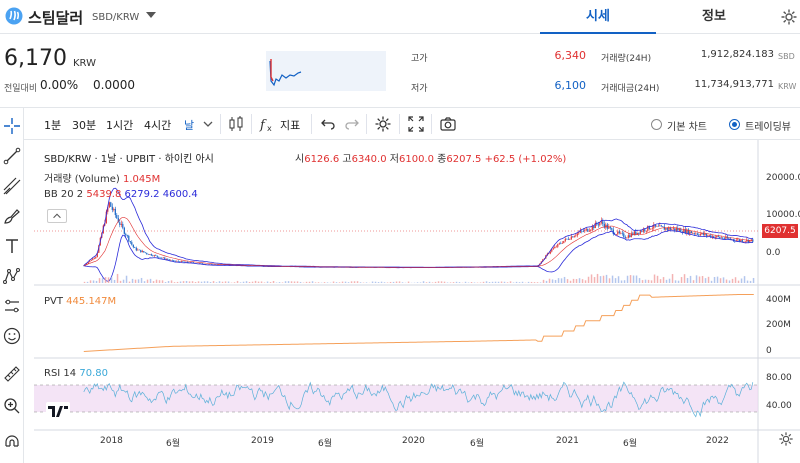 The width and height of the screenshot is (800, 463). What do you see at coordinates (352, 124) in the screenshot?
I see `redo-icon` at bounding box center [352, 124].